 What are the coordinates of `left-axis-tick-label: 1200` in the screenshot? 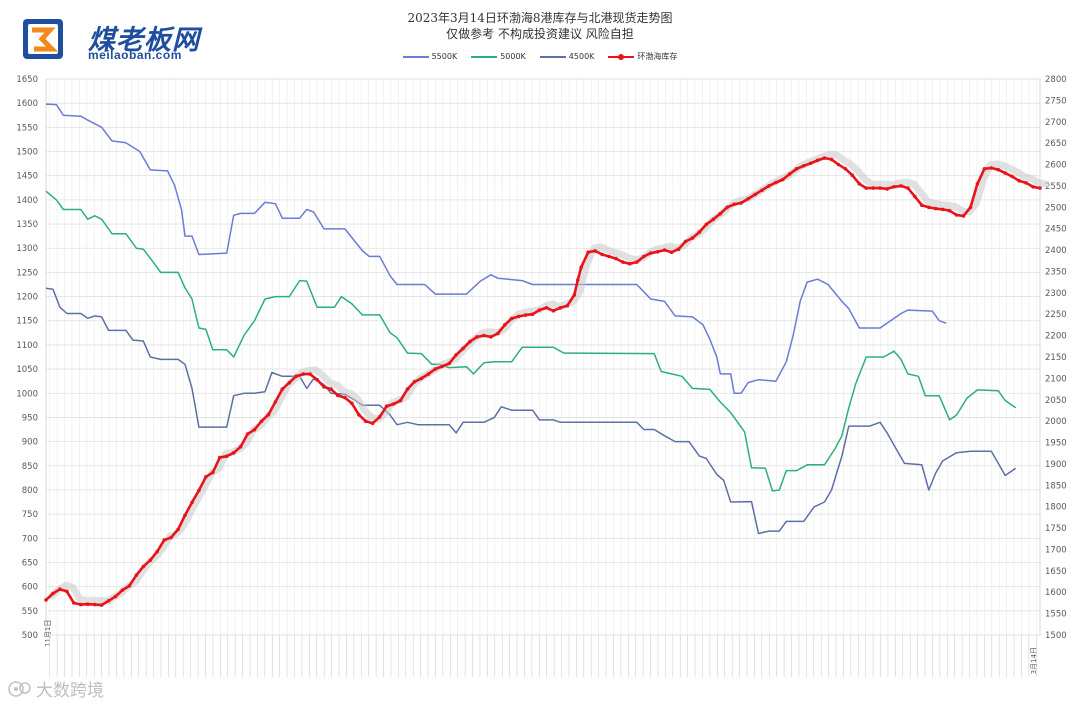 It's located at (27, 298).